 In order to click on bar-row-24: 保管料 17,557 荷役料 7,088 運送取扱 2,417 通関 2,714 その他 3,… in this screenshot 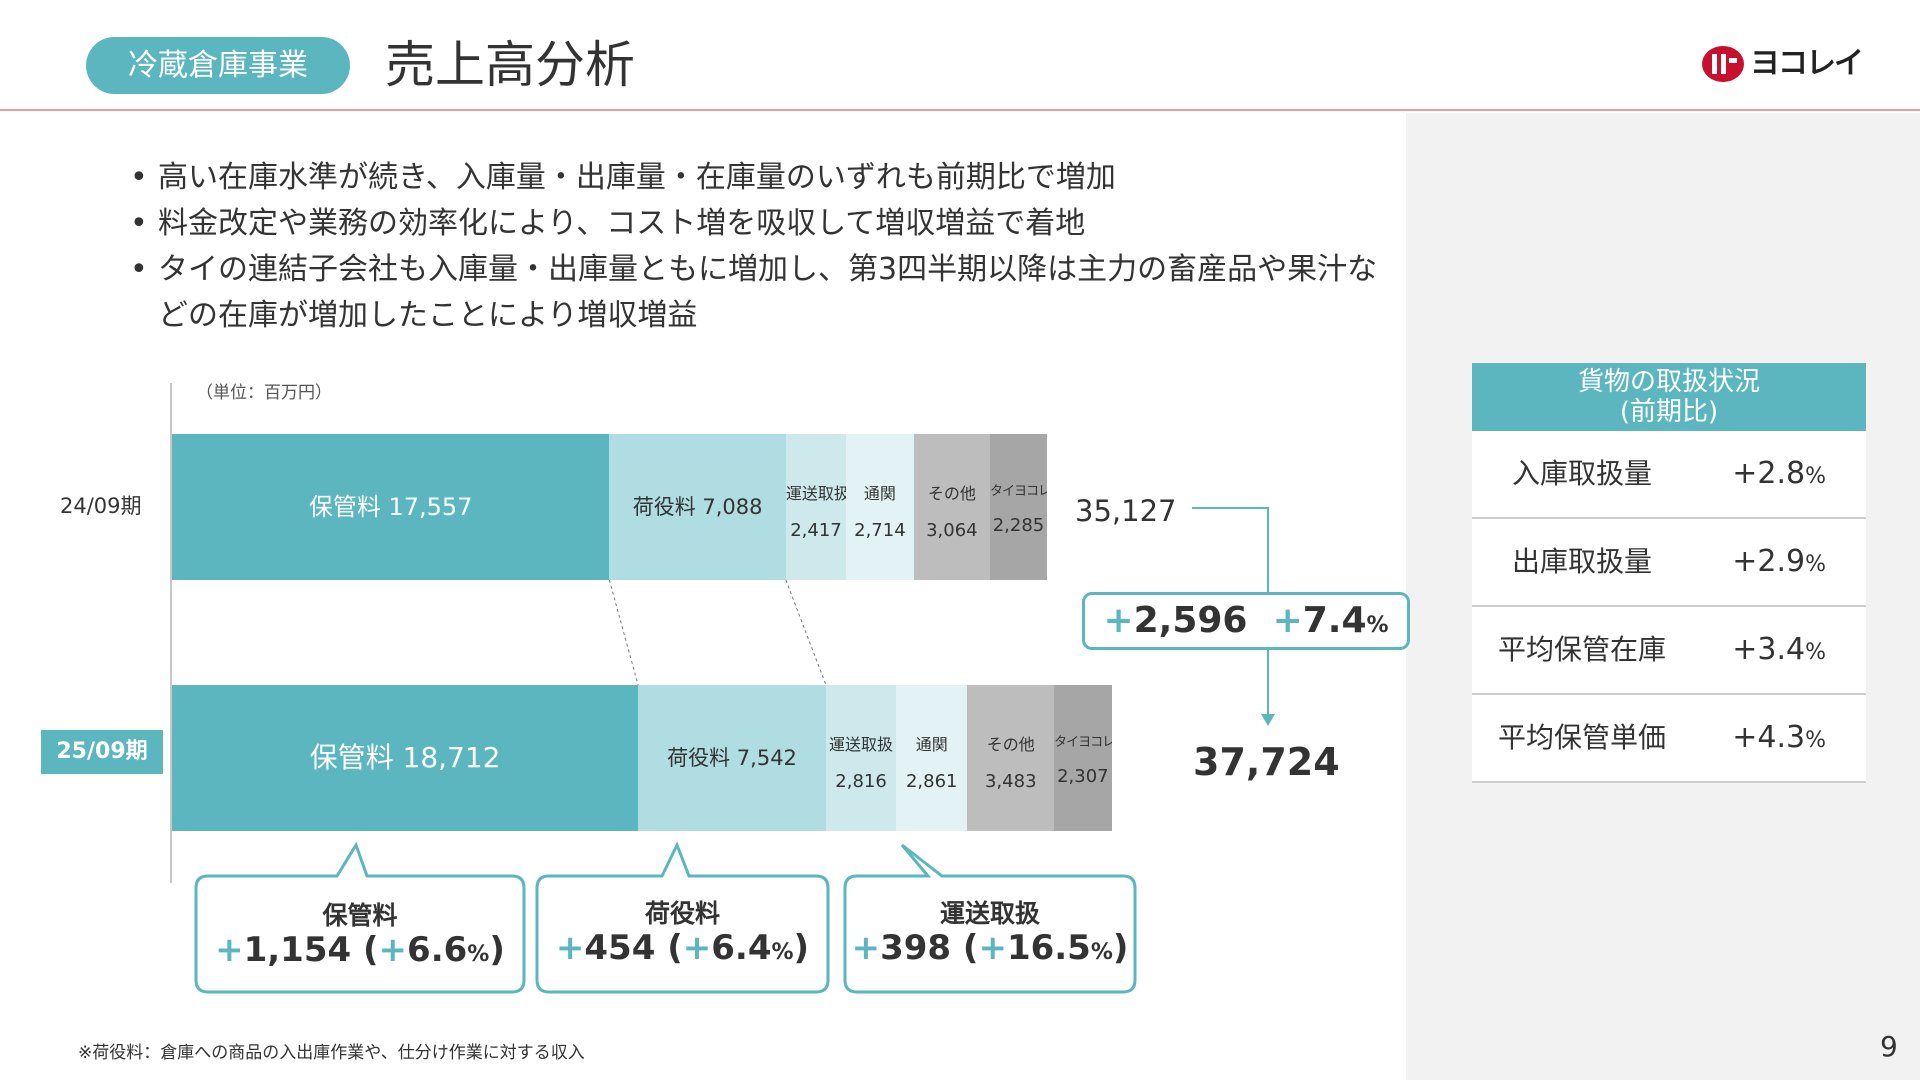, I will do `click(672, 507)`.